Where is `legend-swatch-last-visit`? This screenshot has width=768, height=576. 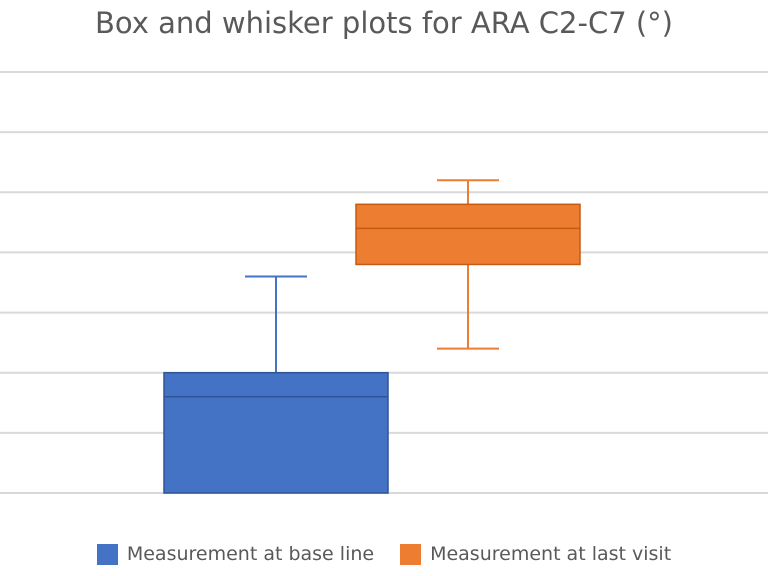
legend-swatch-last-visit is located at coordinates (411, 554).